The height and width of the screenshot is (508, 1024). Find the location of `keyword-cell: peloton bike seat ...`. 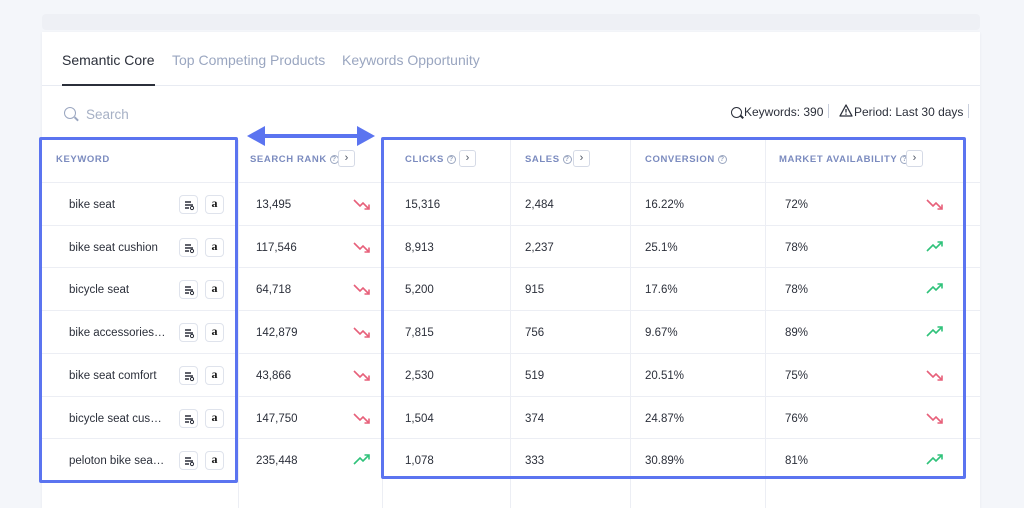

keyword-cell: peloton bike seat ... is located at coordinates (118, 461).